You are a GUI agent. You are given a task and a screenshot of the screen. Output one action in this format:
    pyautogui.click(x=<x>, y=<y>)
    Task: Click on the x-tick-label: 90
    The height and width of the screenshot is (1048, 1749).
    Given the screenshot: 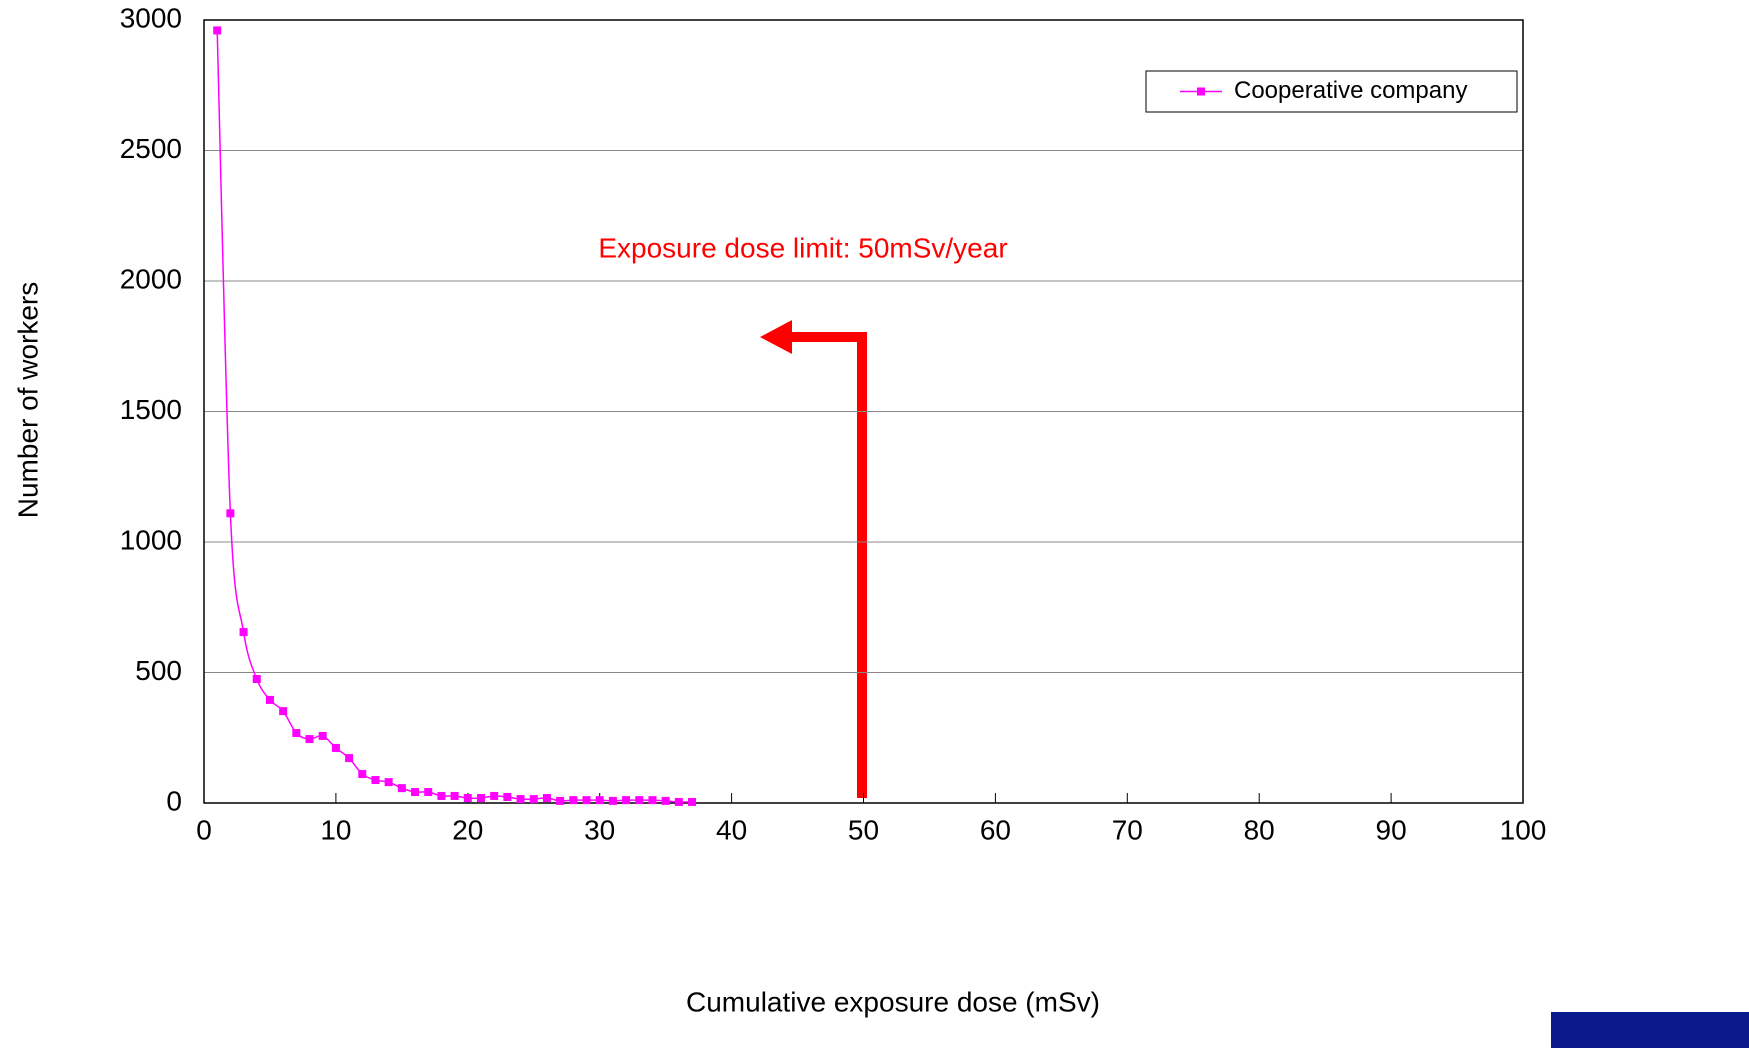 What is the action you would take?
    pyautogui.click(x=1391, y=829)
    